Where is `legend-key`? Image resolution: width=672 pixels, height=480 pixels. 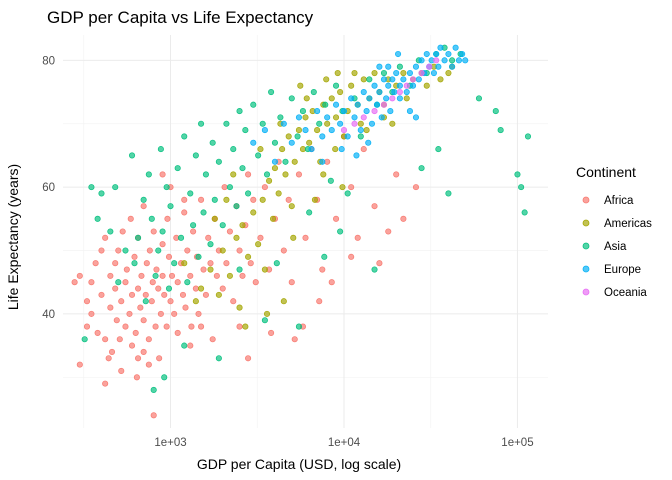 legend-key is located at coordinates (586, 223).